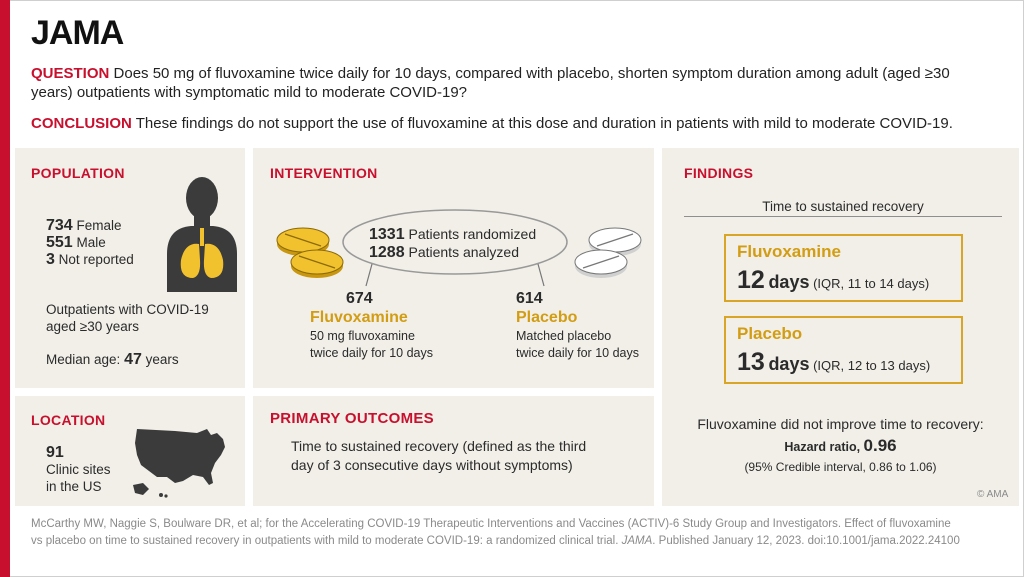  Describe the element at coordinates (68, 420) in the screenshot. I see `location-title: LOCATION` at that location.